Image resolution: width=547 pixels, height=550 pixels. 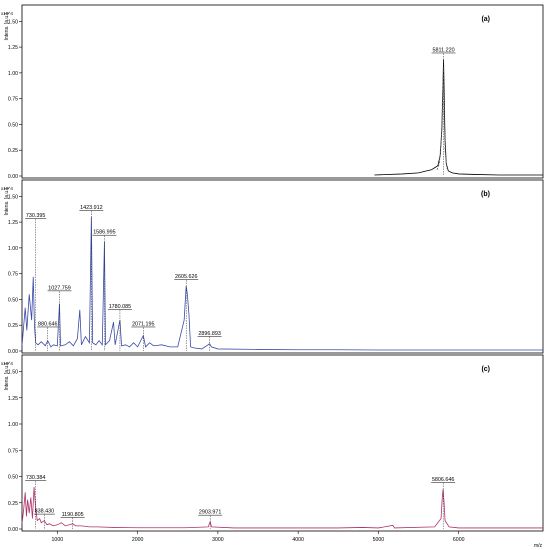 What do you see at coordinates (538, 546) in the screenshot?
I see `x-axis-label: m/z` at bounding box center [538, 546].